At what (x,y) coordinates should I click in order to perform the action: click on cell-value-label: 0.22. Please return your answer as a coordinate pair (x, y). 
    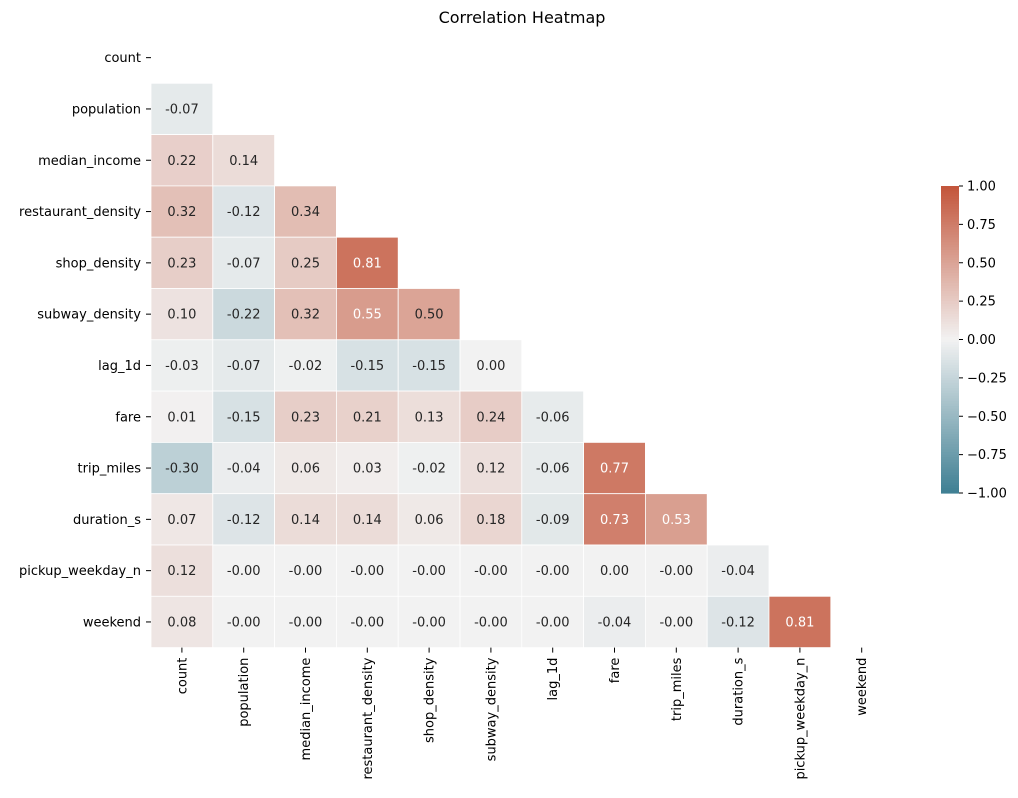
    Looking at the image, I should click on (181, 161).